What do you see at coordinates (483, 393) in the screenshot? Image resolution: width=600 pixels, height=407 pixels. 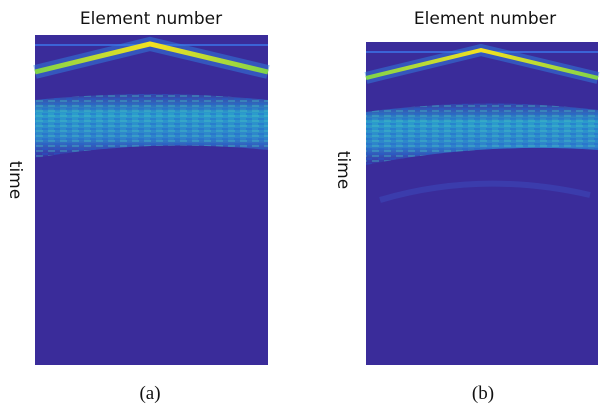 I see `caption: (b)` at bounding box center [483, 393].